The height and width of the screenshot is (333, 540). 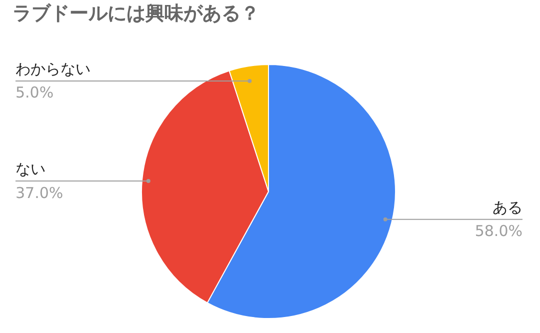 I want to click on slice-label: ない, so click(x=31, y=169).